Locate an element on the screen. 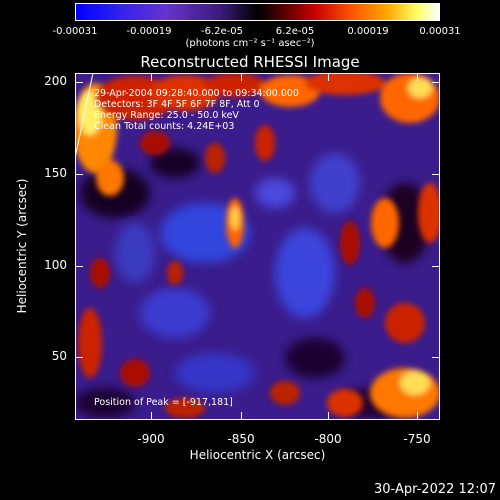  colorbar-units: (photons cm⁻² s⁻¹ asec⁻²) is located at coordinates (250, 43).